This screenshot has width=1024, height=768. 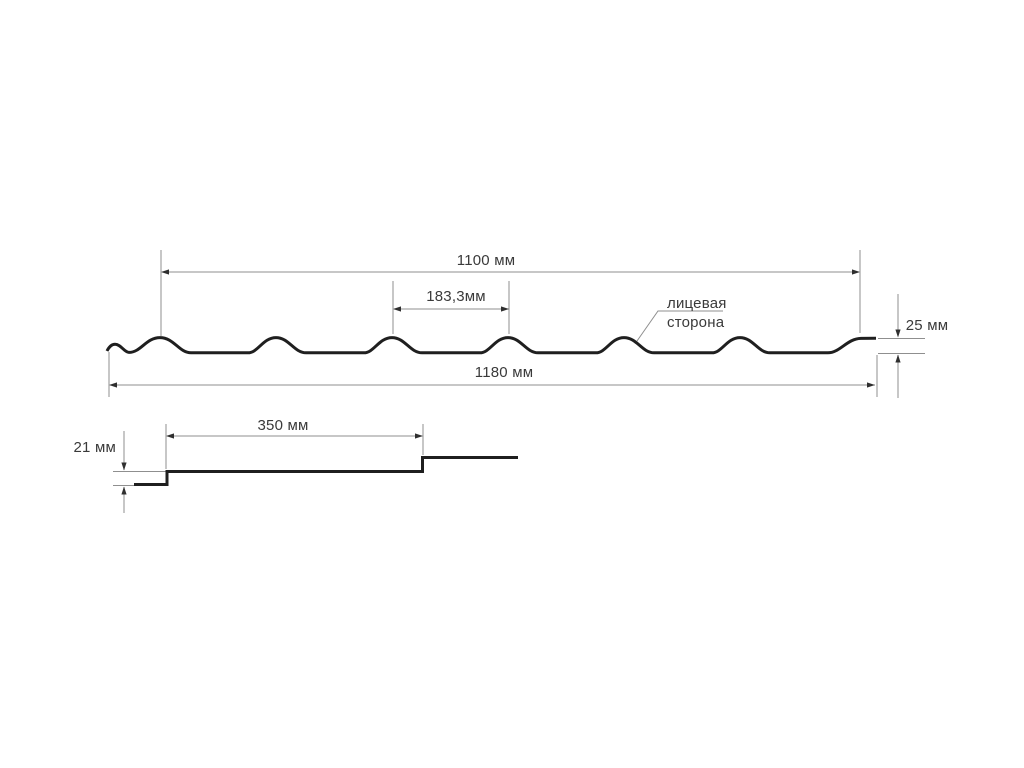 I want to click on face-side-leader, so click(x=679, y=326).